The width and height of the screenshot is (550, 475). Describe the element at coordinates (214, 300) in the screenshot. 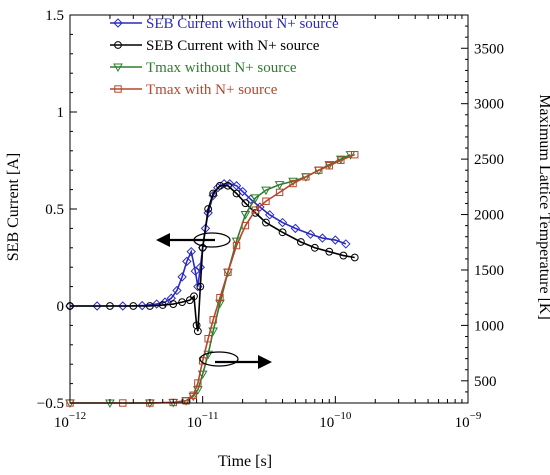

I see `annotation-layer` at that location.